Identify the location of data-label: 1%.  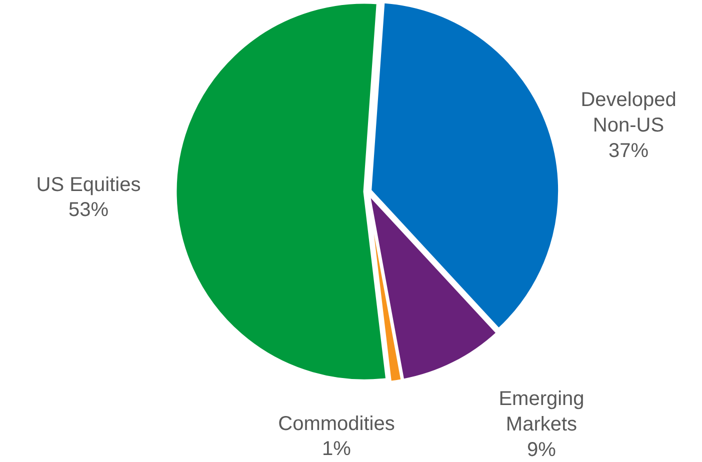
(337, 449).